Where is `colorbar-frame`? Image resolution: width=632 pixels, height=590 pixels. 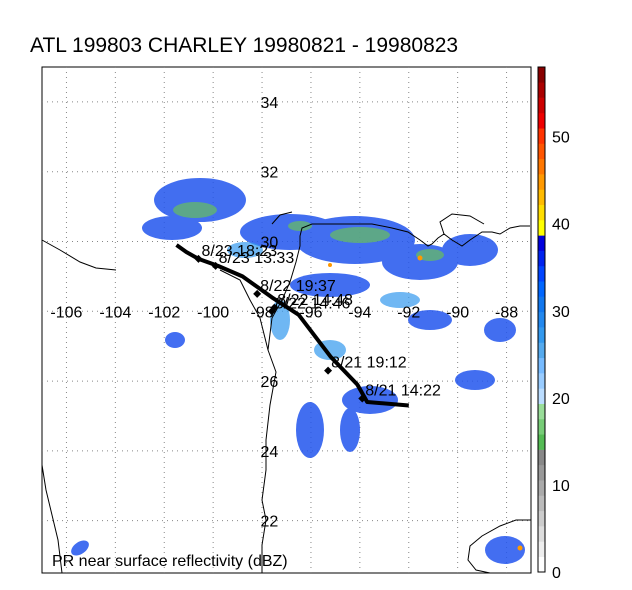
colorbar-frame is located at coordinates (541, 319).